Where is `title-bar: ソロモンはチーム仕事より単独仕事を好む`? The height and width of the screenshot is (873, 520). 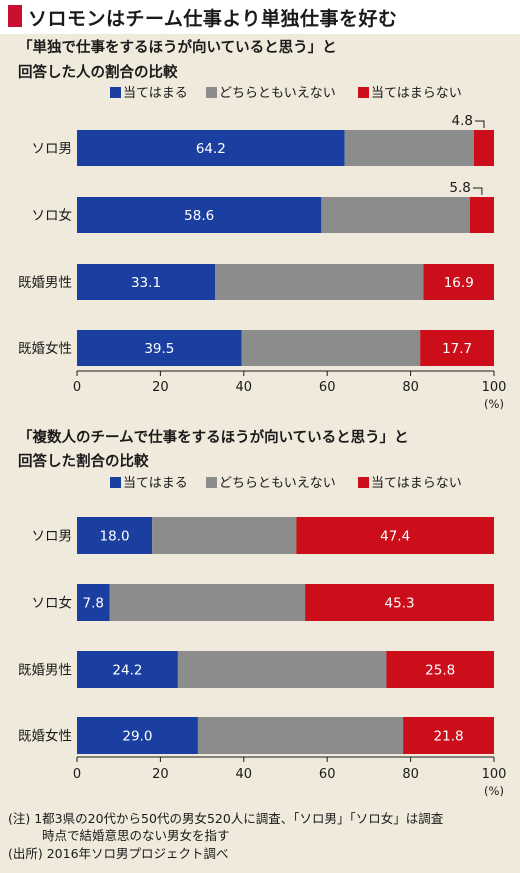 title-bar: ソロモンはチーム仕事より単独仕事を好む is located at coordinates (260, 17).